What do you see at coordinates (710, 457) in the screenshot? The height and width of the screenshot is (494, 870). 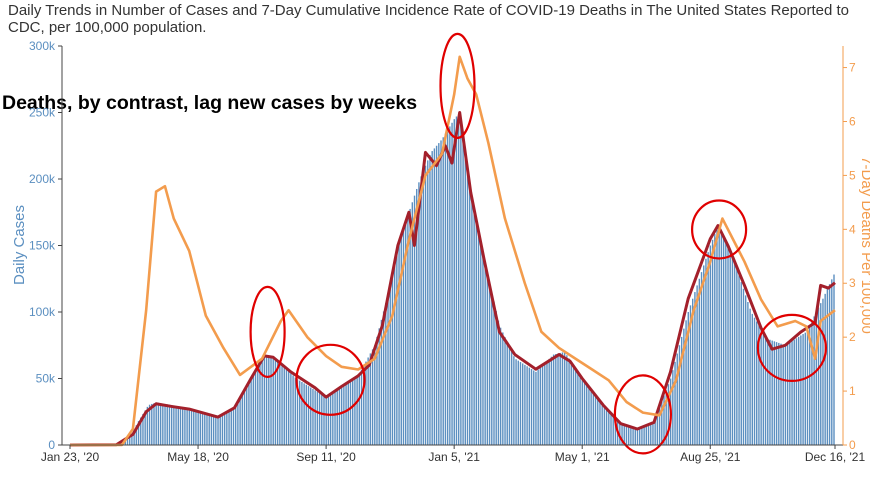 I see `x-tick-label: Aug 25, '21` at bounding box center [710, 457].